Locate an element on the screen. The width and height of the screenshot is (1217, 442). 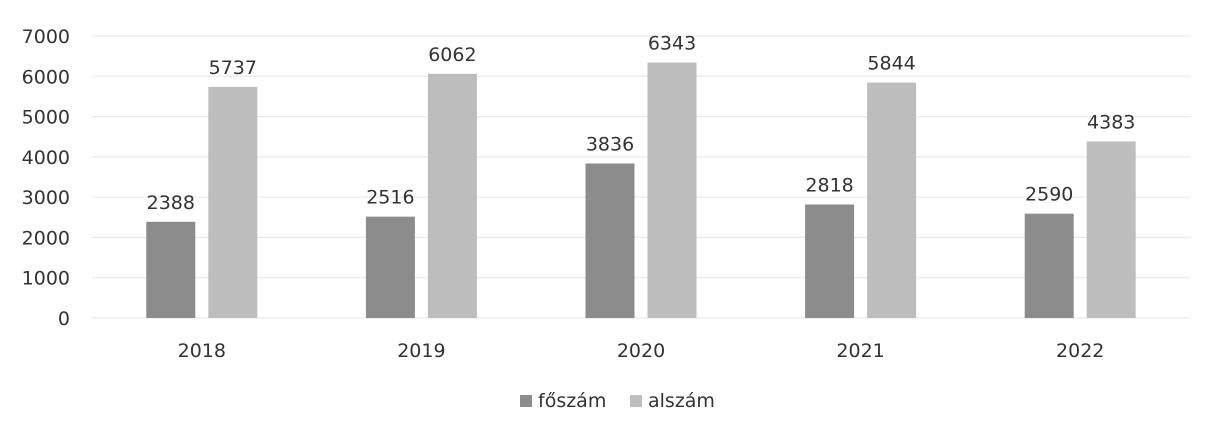
bar-foszam-2019 is located at coordinates (390, 267).